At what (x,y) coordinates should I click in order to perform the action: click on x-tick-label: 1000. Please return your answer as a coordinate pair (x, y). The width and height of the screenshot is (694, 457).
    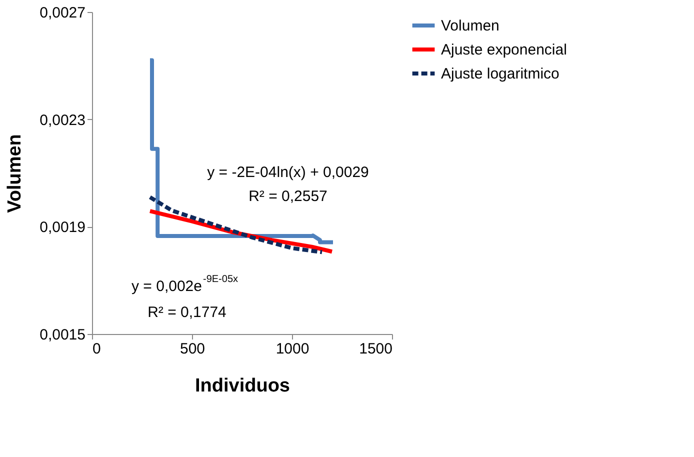
    Looking at the image, I should click on (293, 349).